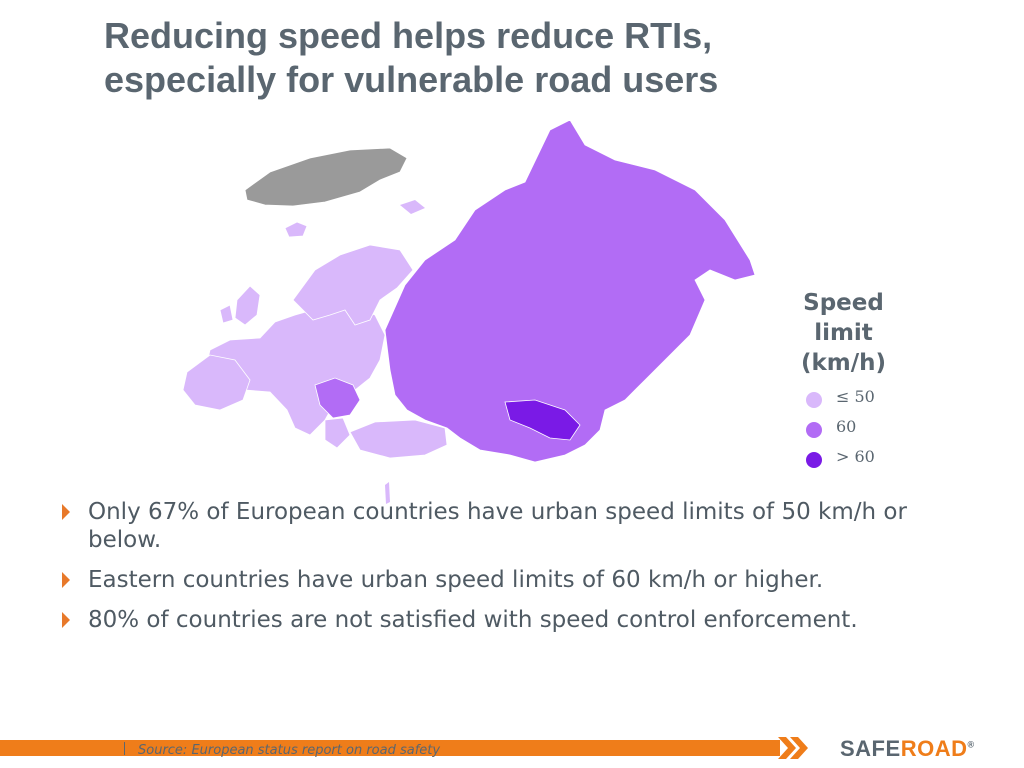 This screenshot has width=1024, height=768. What do you see at coordinates (387, 493) in the screenshot?
I see `map-region-cyprus` at bounding box center [387, 493].